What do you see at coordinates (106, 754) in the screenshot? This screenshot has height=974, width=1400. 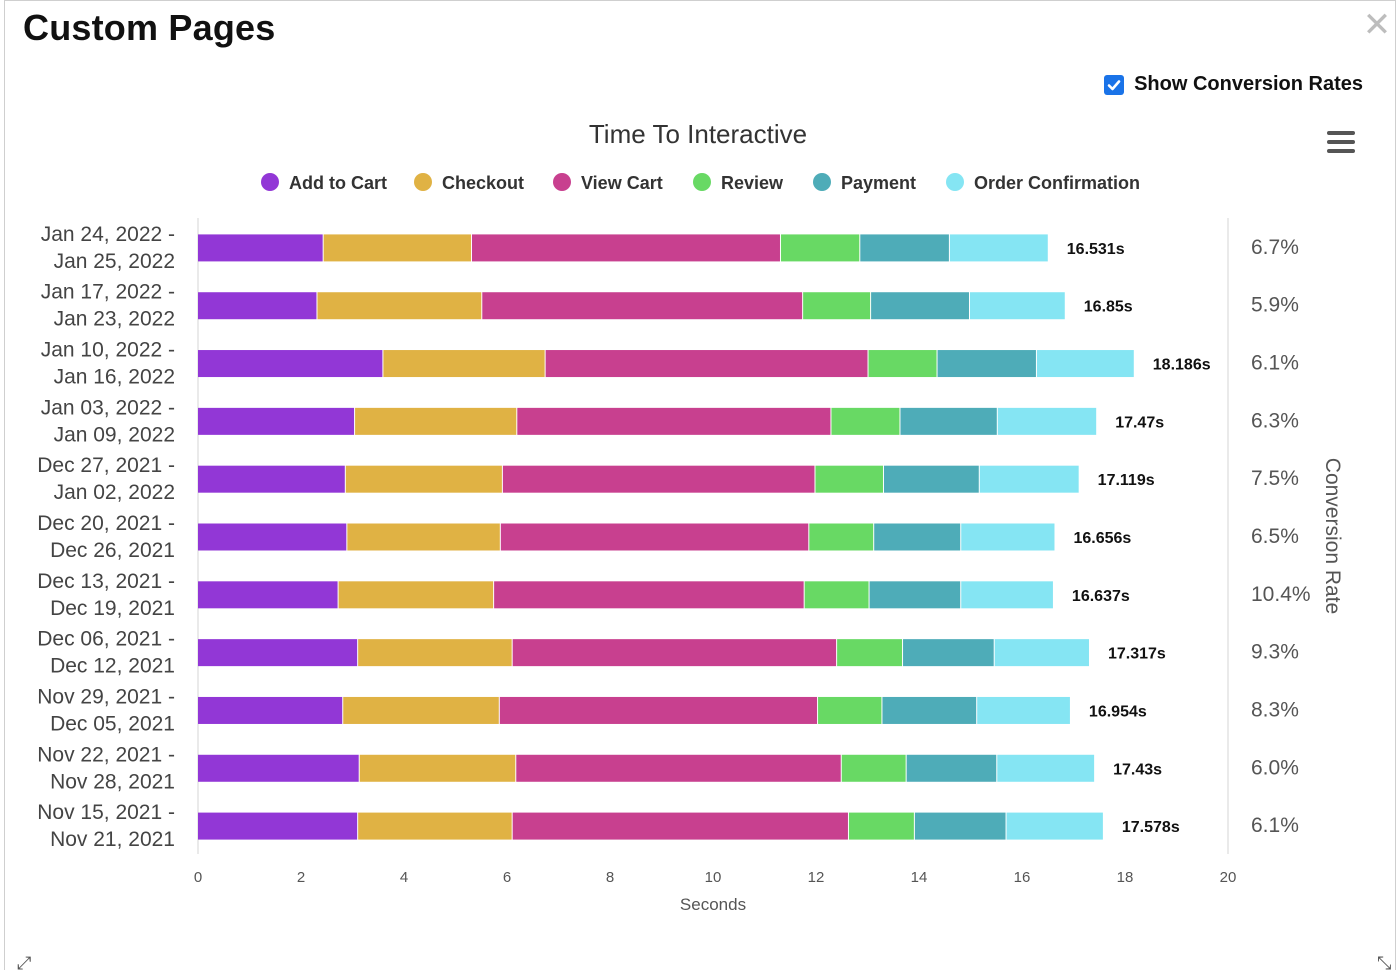 I see `category-label-line1: Nov 22, 2021 -` at bounding box center [106, 754].